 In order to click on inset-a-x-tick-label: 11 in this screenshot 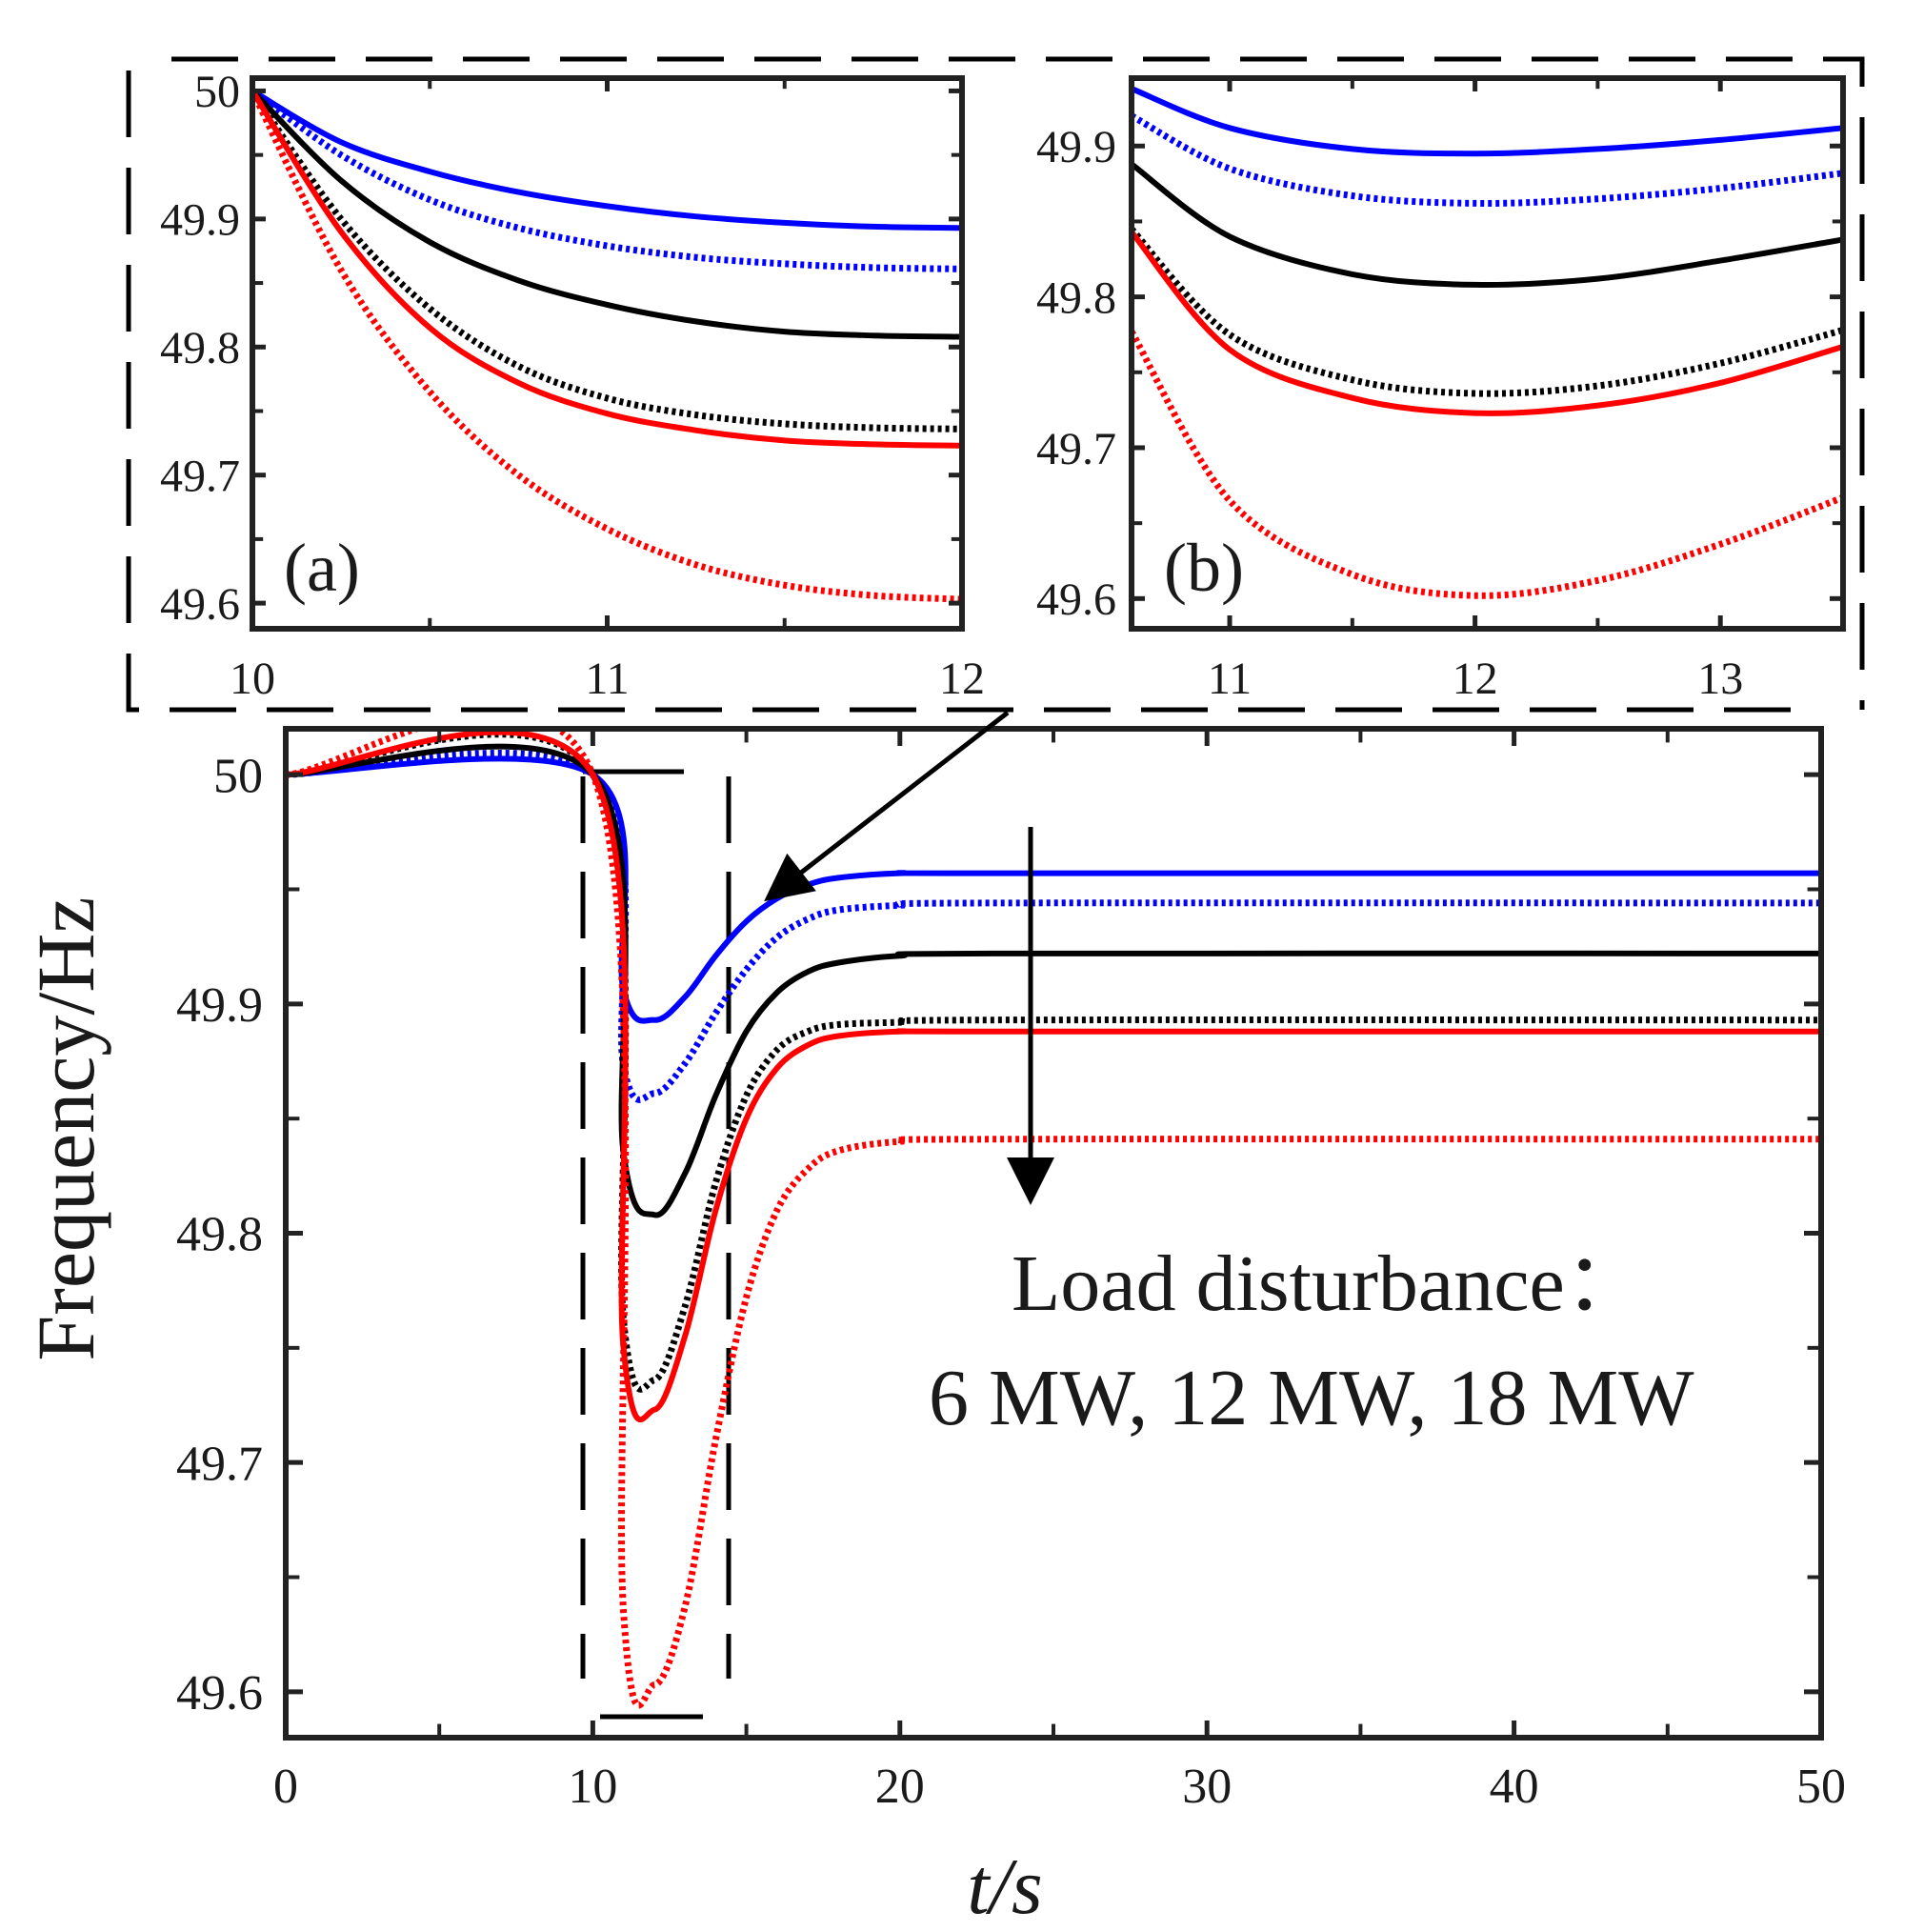, I will do `click(607, 679)`.